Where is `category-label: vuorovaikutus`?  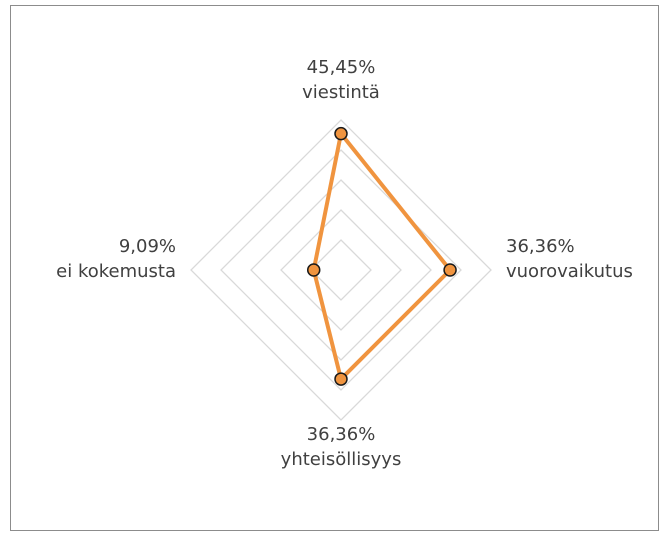
category-label: vuorovaikutus is located at coordinates (569, 271).